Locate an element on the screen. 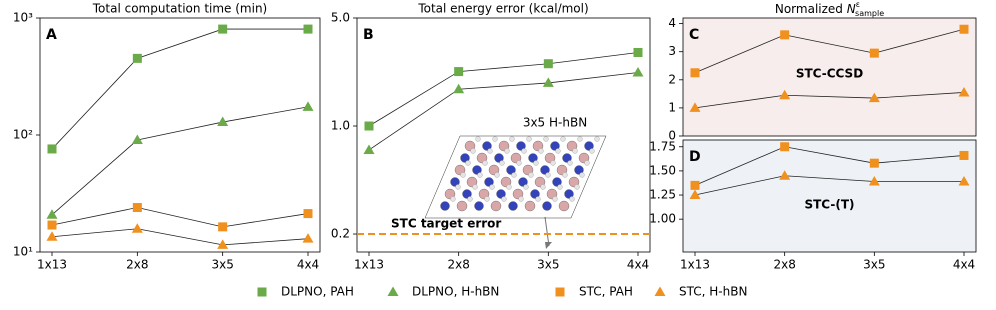 Image resolution: width=996 pixels, height=310 pixels. panel-title: Normalized Nε sample is located at coordinates (829, 9).